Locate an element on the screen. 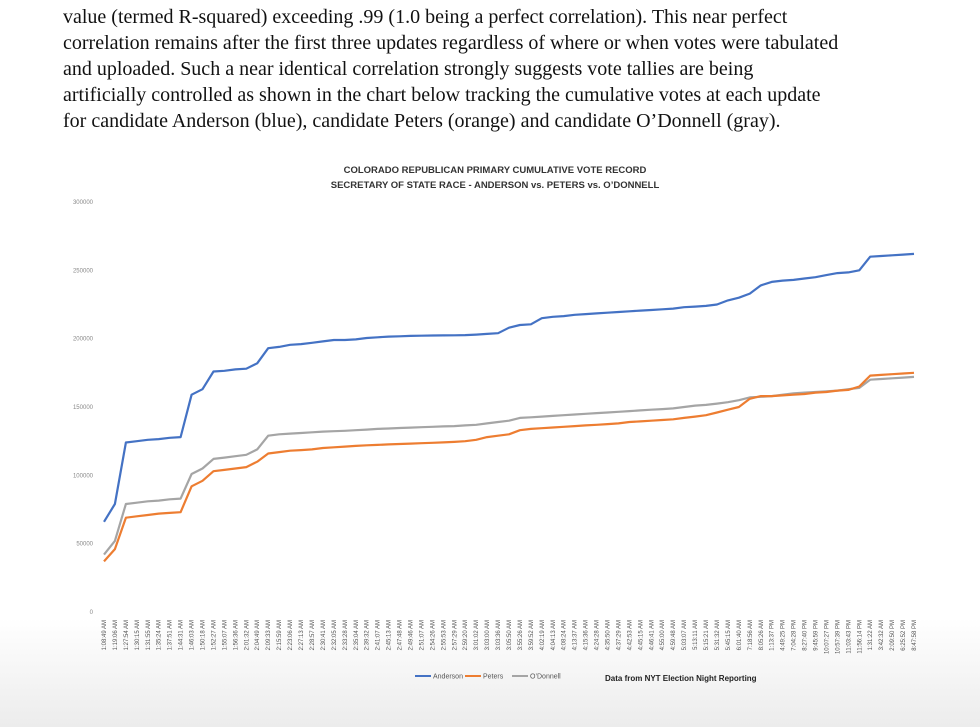  x-tick-label: 7:18:56 AM is located at coordinates (751, 635).